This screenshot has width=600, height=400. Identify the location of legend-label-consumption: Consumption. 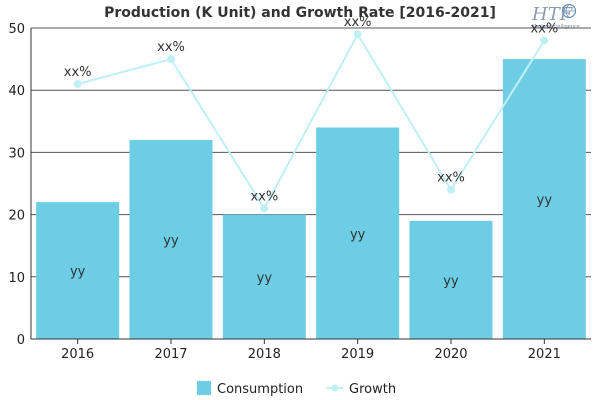
(260, 389).